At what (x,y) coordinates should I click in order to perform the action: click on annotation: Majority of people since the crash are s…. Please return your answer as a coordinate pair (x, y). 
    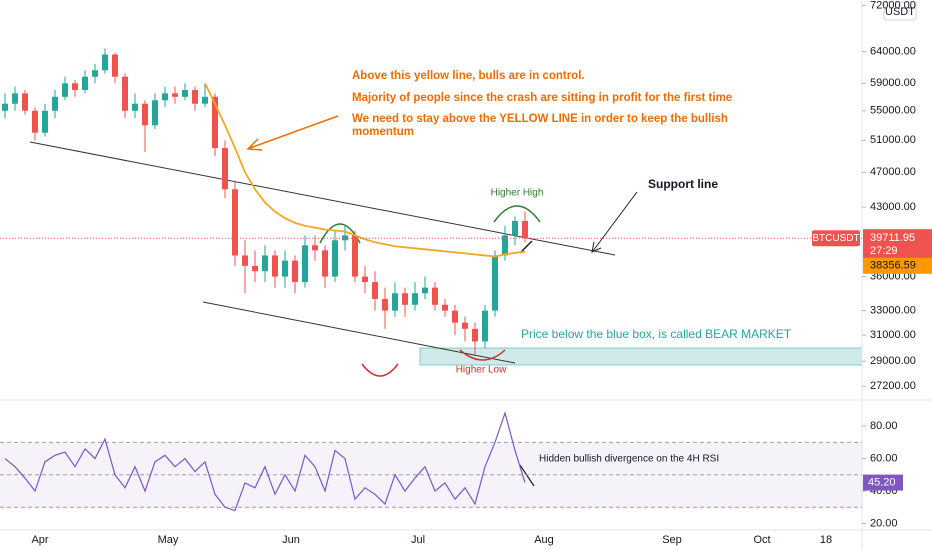
    Looking at the image, I should click on (542, 98).